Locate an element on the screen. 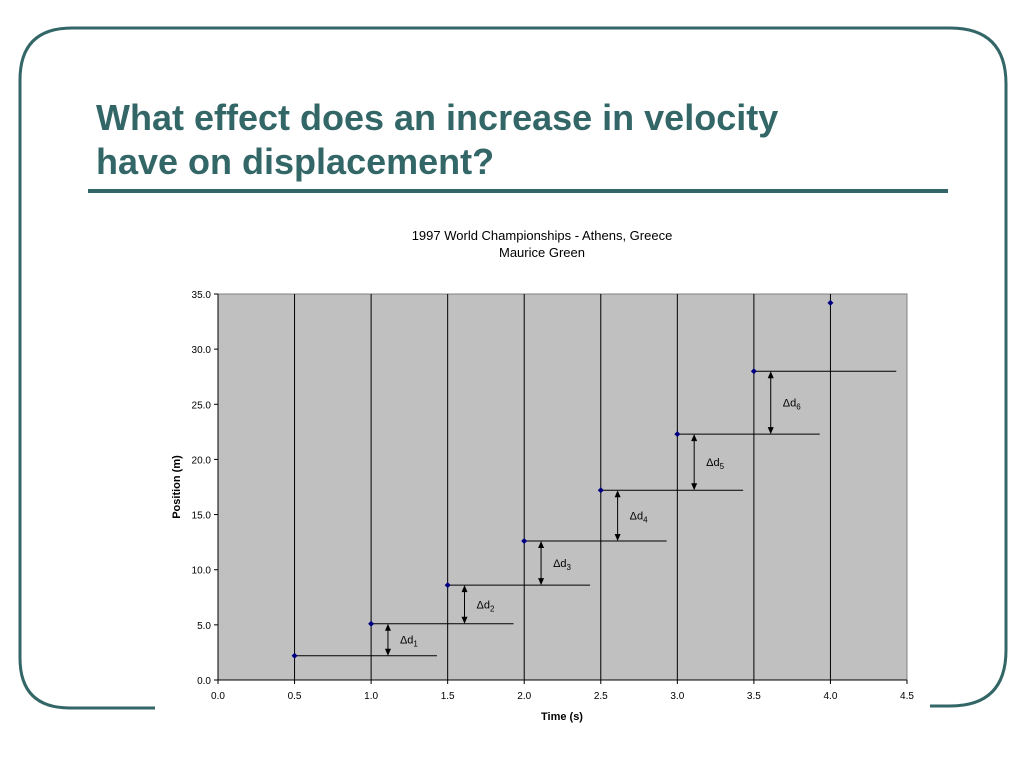  y-tick-label: 5.0 is located at coordinates (204, 626).